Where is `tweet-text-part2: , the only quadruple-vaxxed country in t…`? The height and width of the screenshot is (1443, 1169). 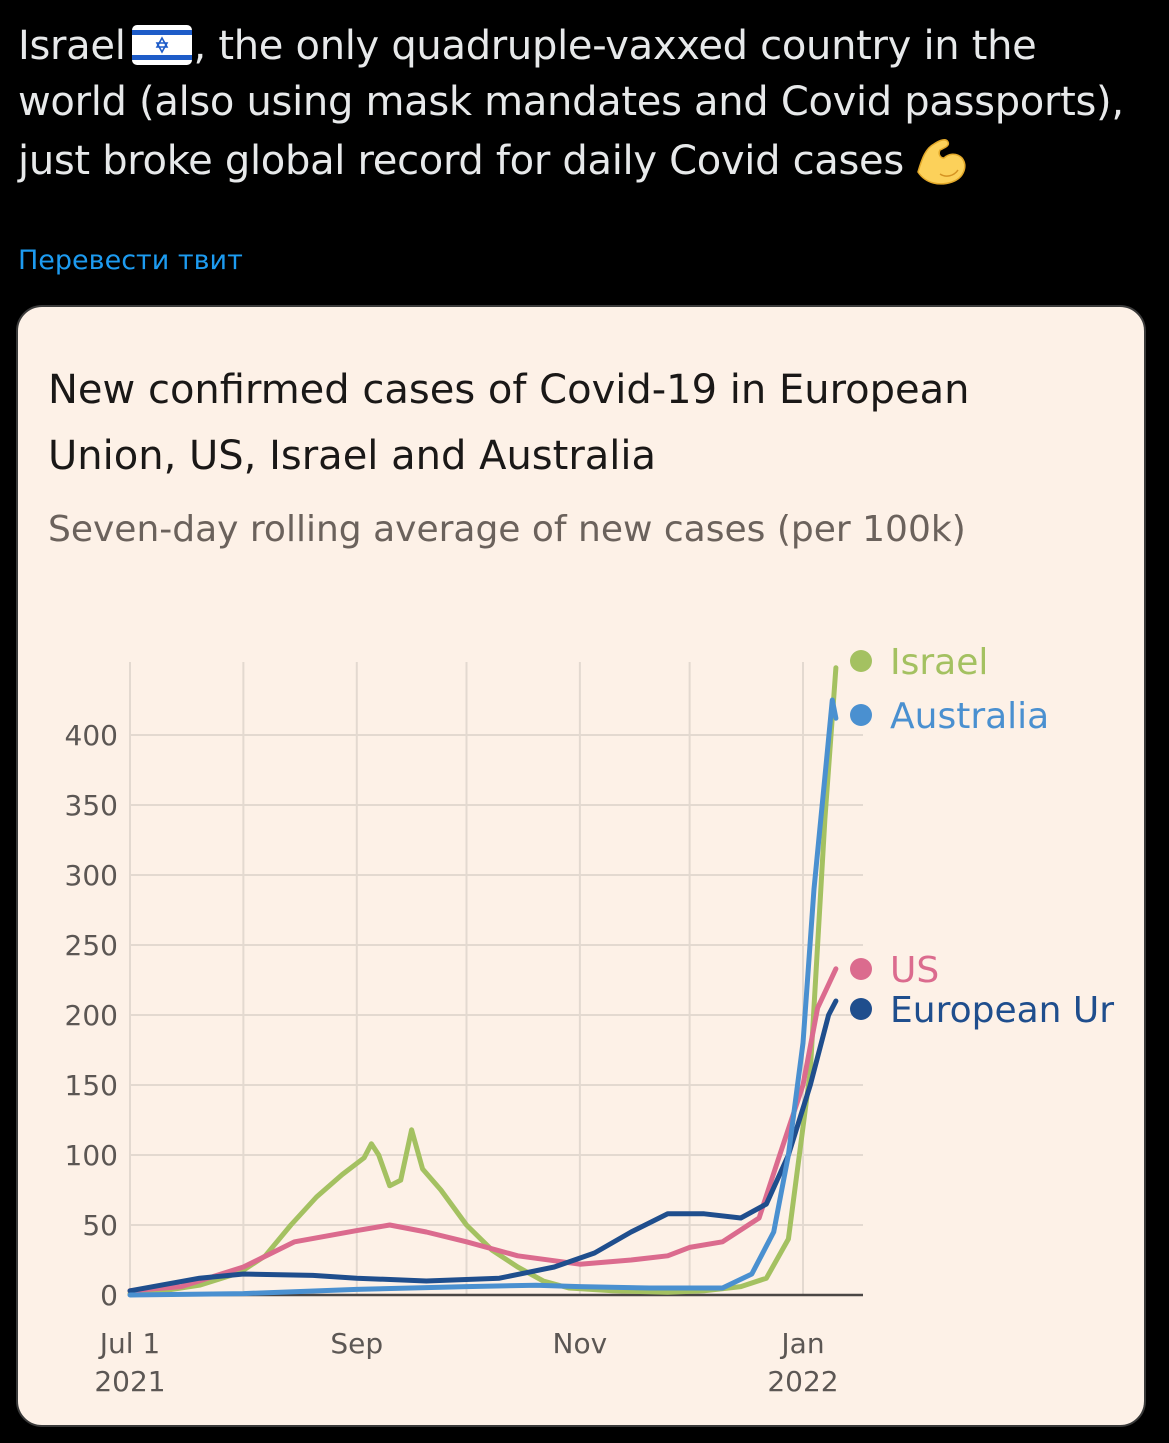
tweet-text-part2: , the only quadruple-vaxxed country in t… is located at coordinates (571, 103).